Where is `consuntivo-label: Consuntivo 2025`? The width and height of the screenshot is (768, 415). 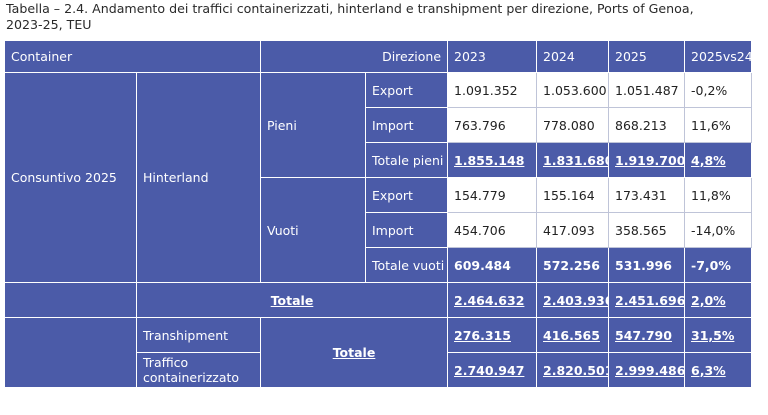
consuntivo-label: Consuntivo 2025 is located at coordinates (70, 177).